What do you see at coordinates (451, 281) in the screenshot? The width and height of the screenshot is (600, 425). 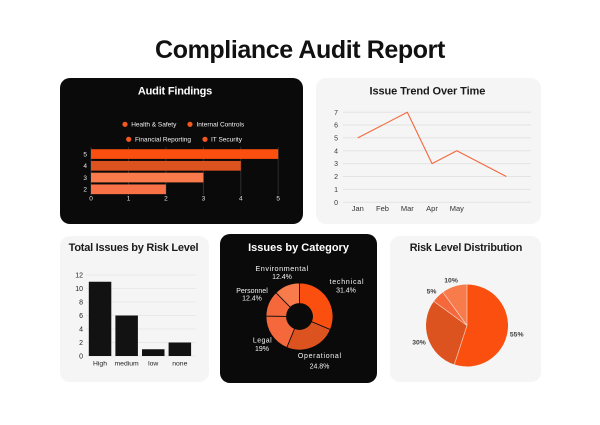 I see `svg-text: 10%` at bounding box center [451, 281].